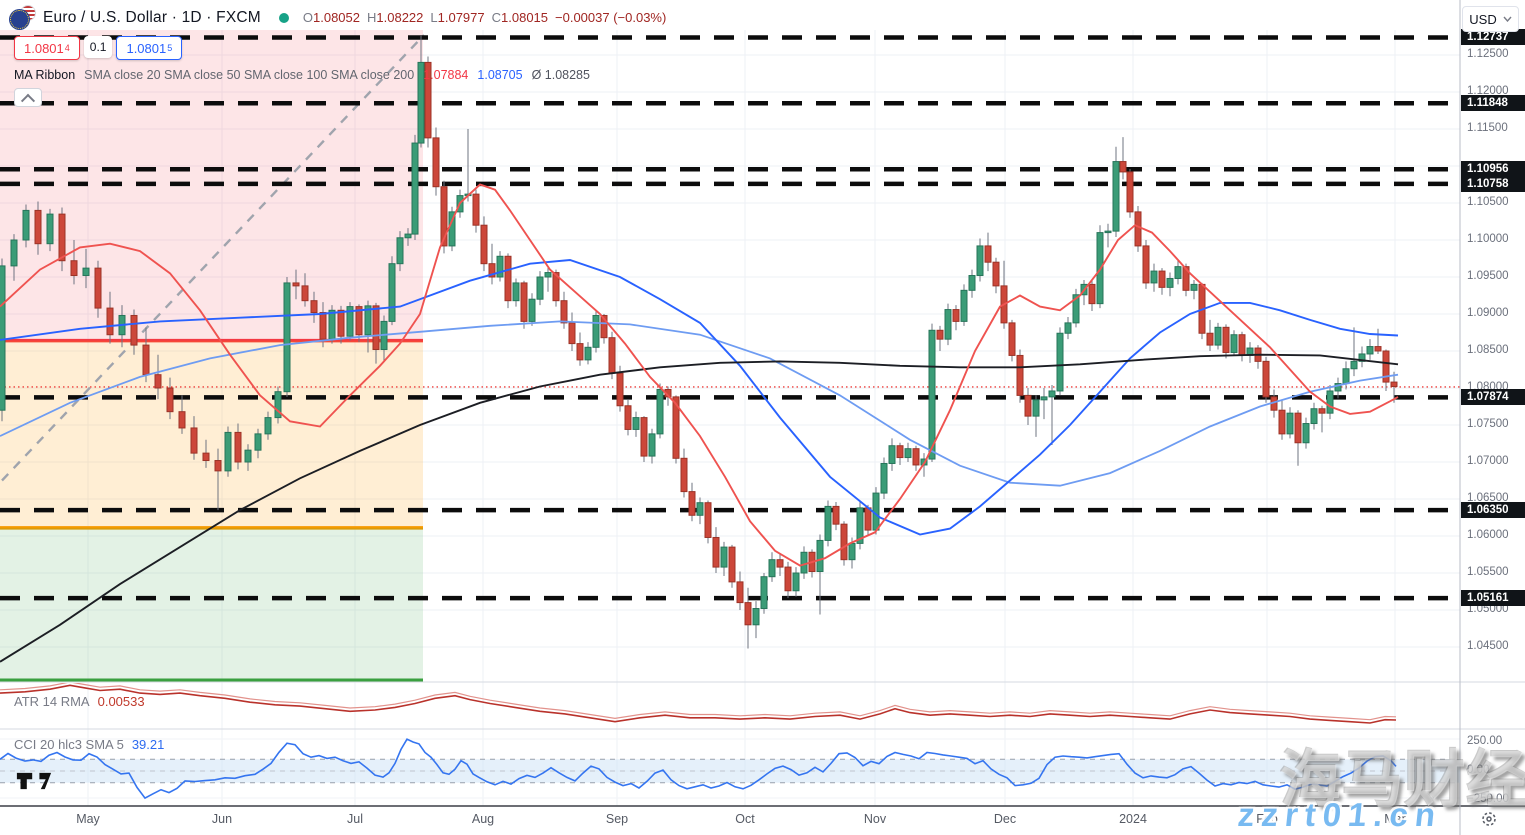  What do you see at coordinates (1488, 461) in the screenshot?
I see `price-tick-label: 1.07000` at bounding box center [1488, 461].